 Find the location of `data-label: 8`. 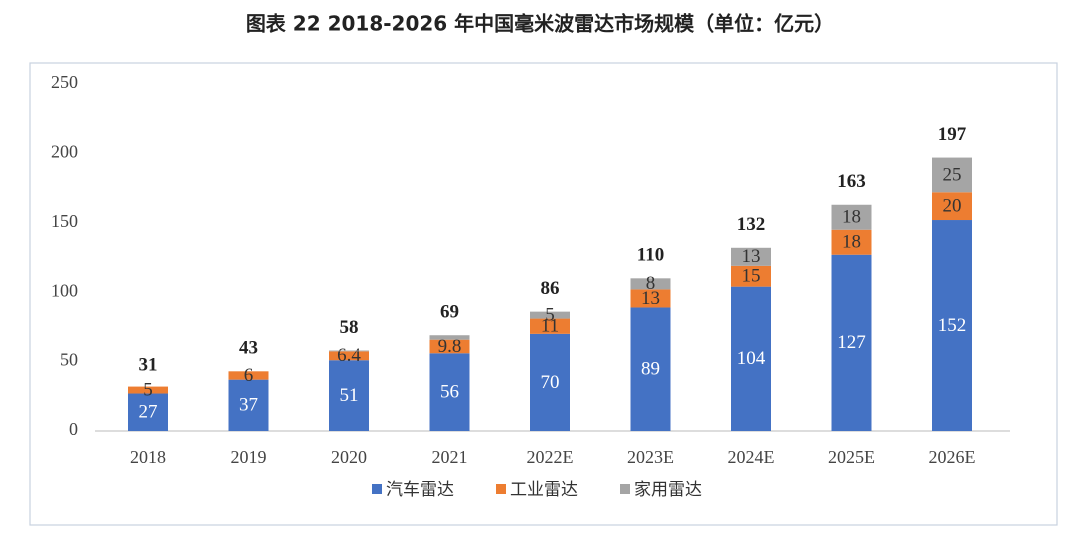

data-label: 8 is located at coordinates (651, 283).